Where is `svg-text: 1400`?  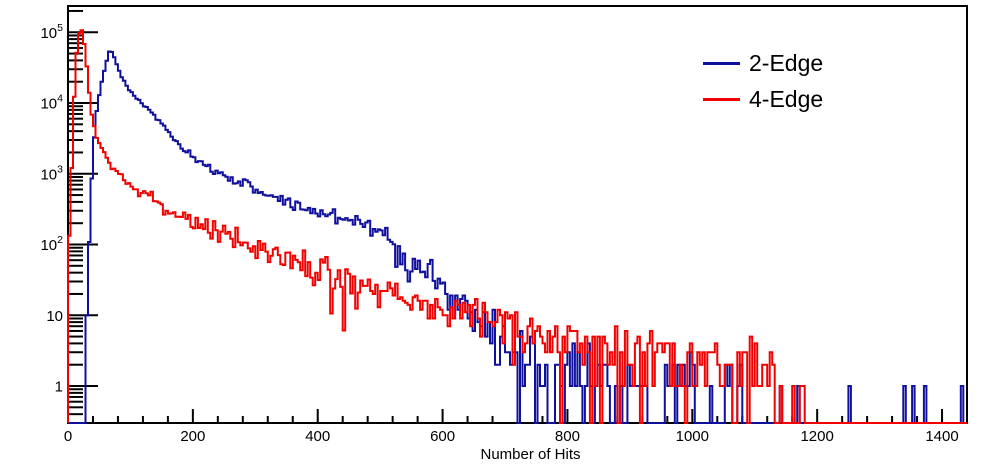
svg-text: 1400 is located at coordinates (941, 436).